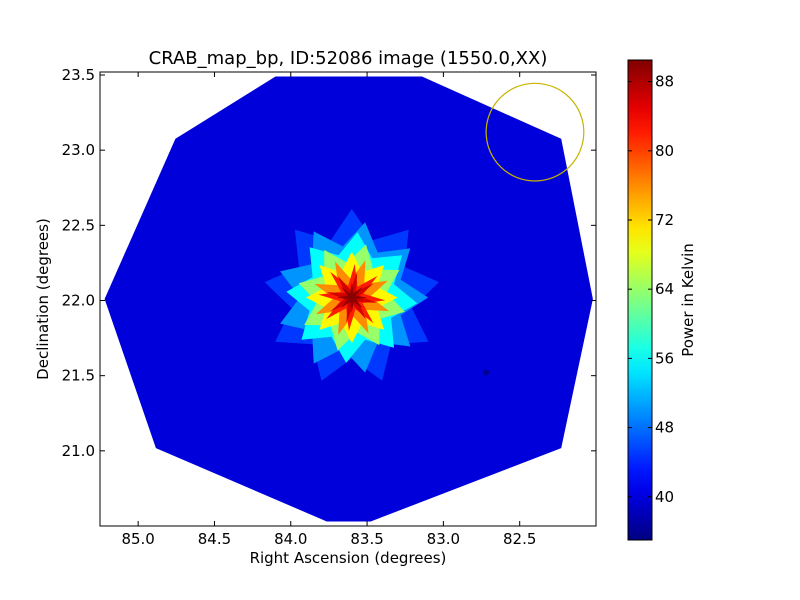 The height and width of the screenshot is (600, 800). Describe the element at coordinates (78, 75) in the screenshot. I see `y-tick-label: 23.5` at that location.